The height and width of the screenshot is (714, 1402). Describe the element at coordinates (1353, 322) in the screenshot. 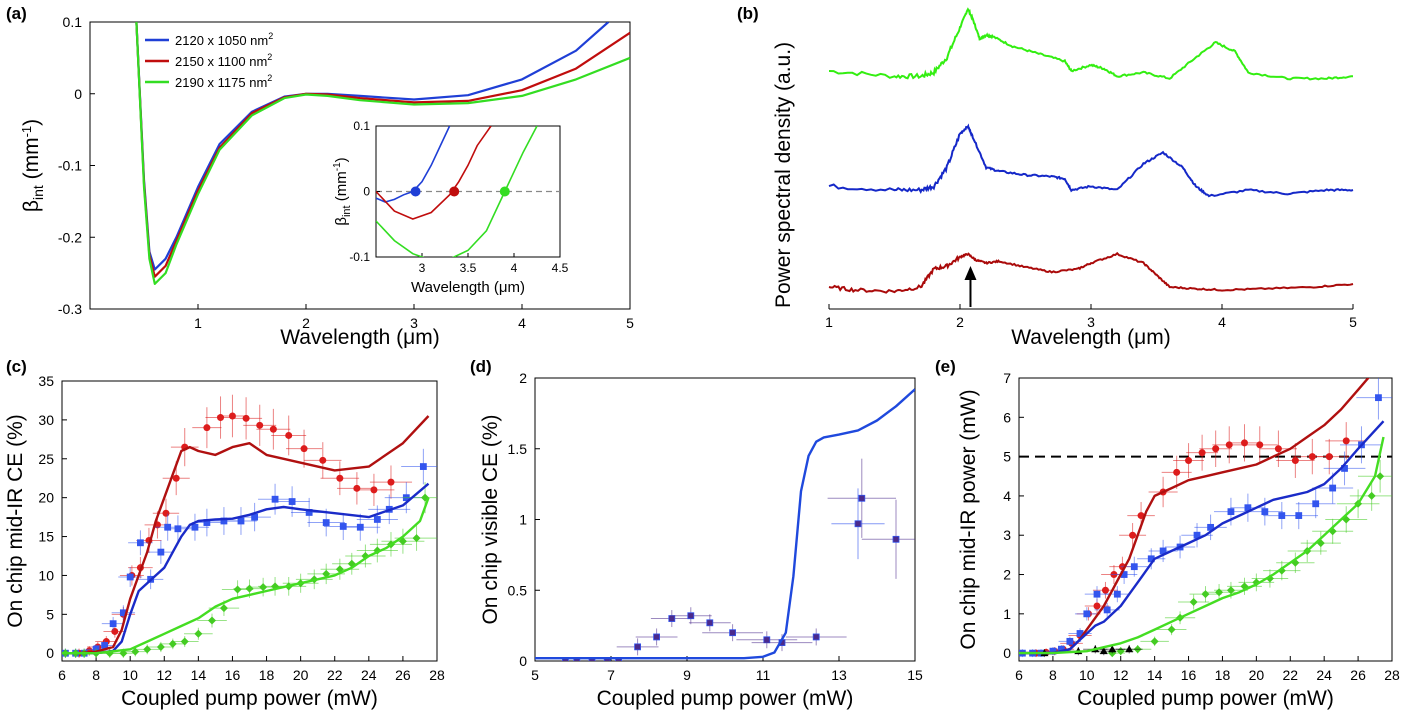

I see `x-tick-label: 5` at that location.